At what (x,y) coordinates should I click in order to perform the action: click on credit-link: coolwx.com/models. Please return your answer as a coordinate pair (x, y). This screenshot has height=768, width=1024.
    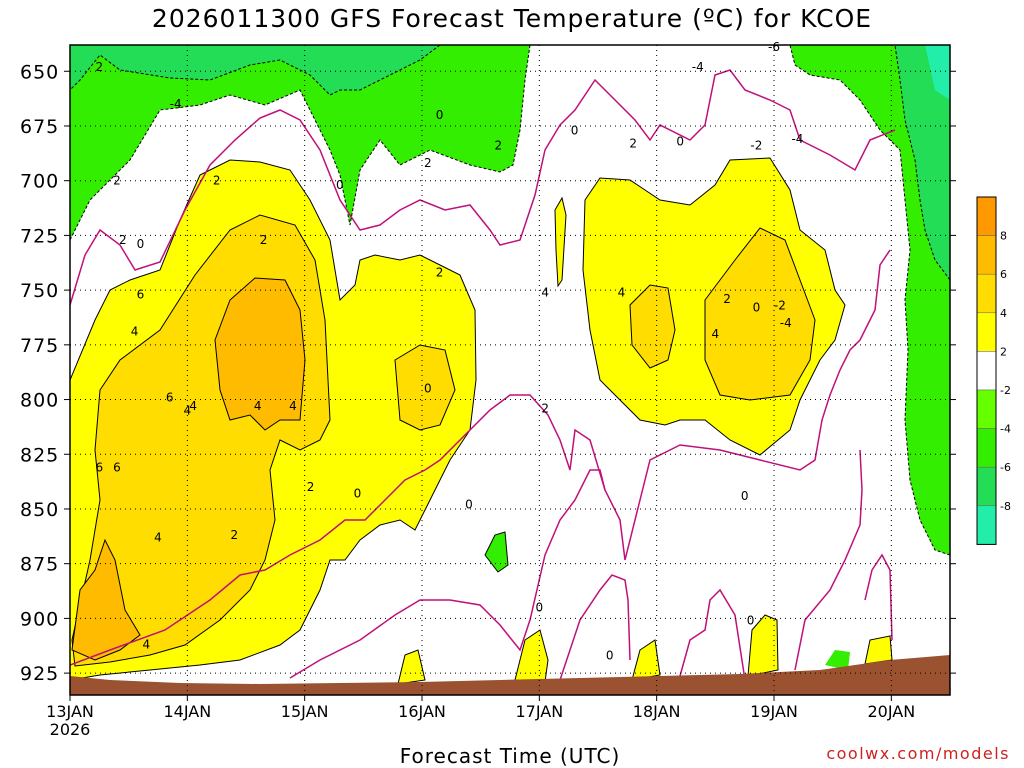
    Looking at the image, I should click on (918, 753).